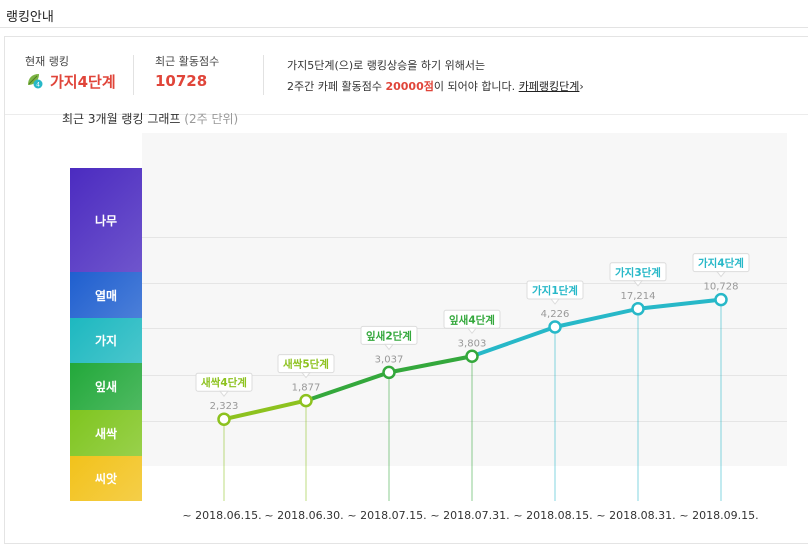 This screenshot has height=546, width=808. Describe the element at coordinates (121, 119) in the screenshot. I see `chart-title-text: 최근 3개월 랭킹 그래프` at that location.